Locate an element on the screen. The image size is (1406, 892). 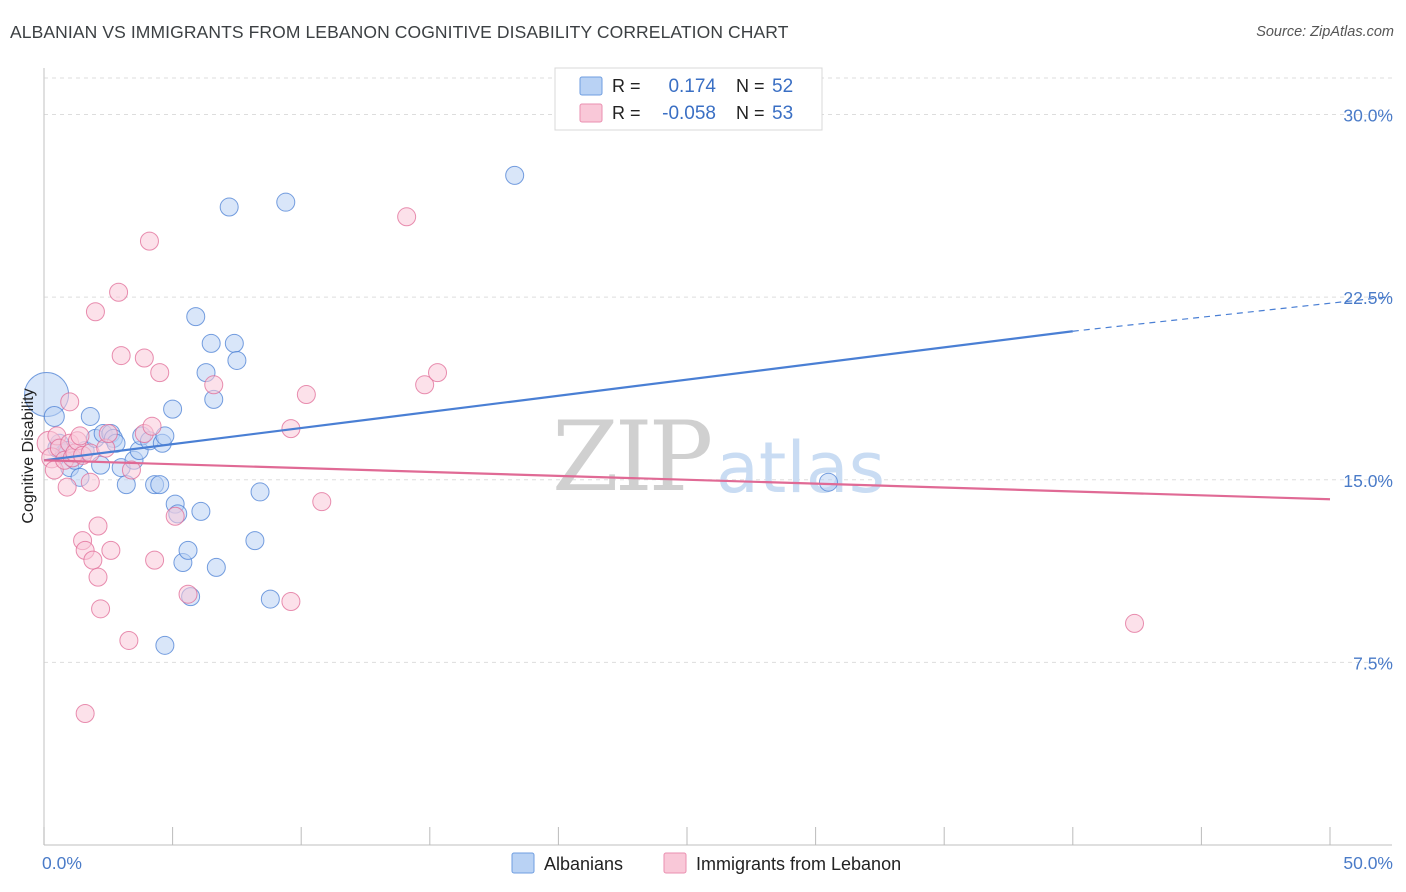
legend-swatch-lebanon is located at coordinates (591, 113).